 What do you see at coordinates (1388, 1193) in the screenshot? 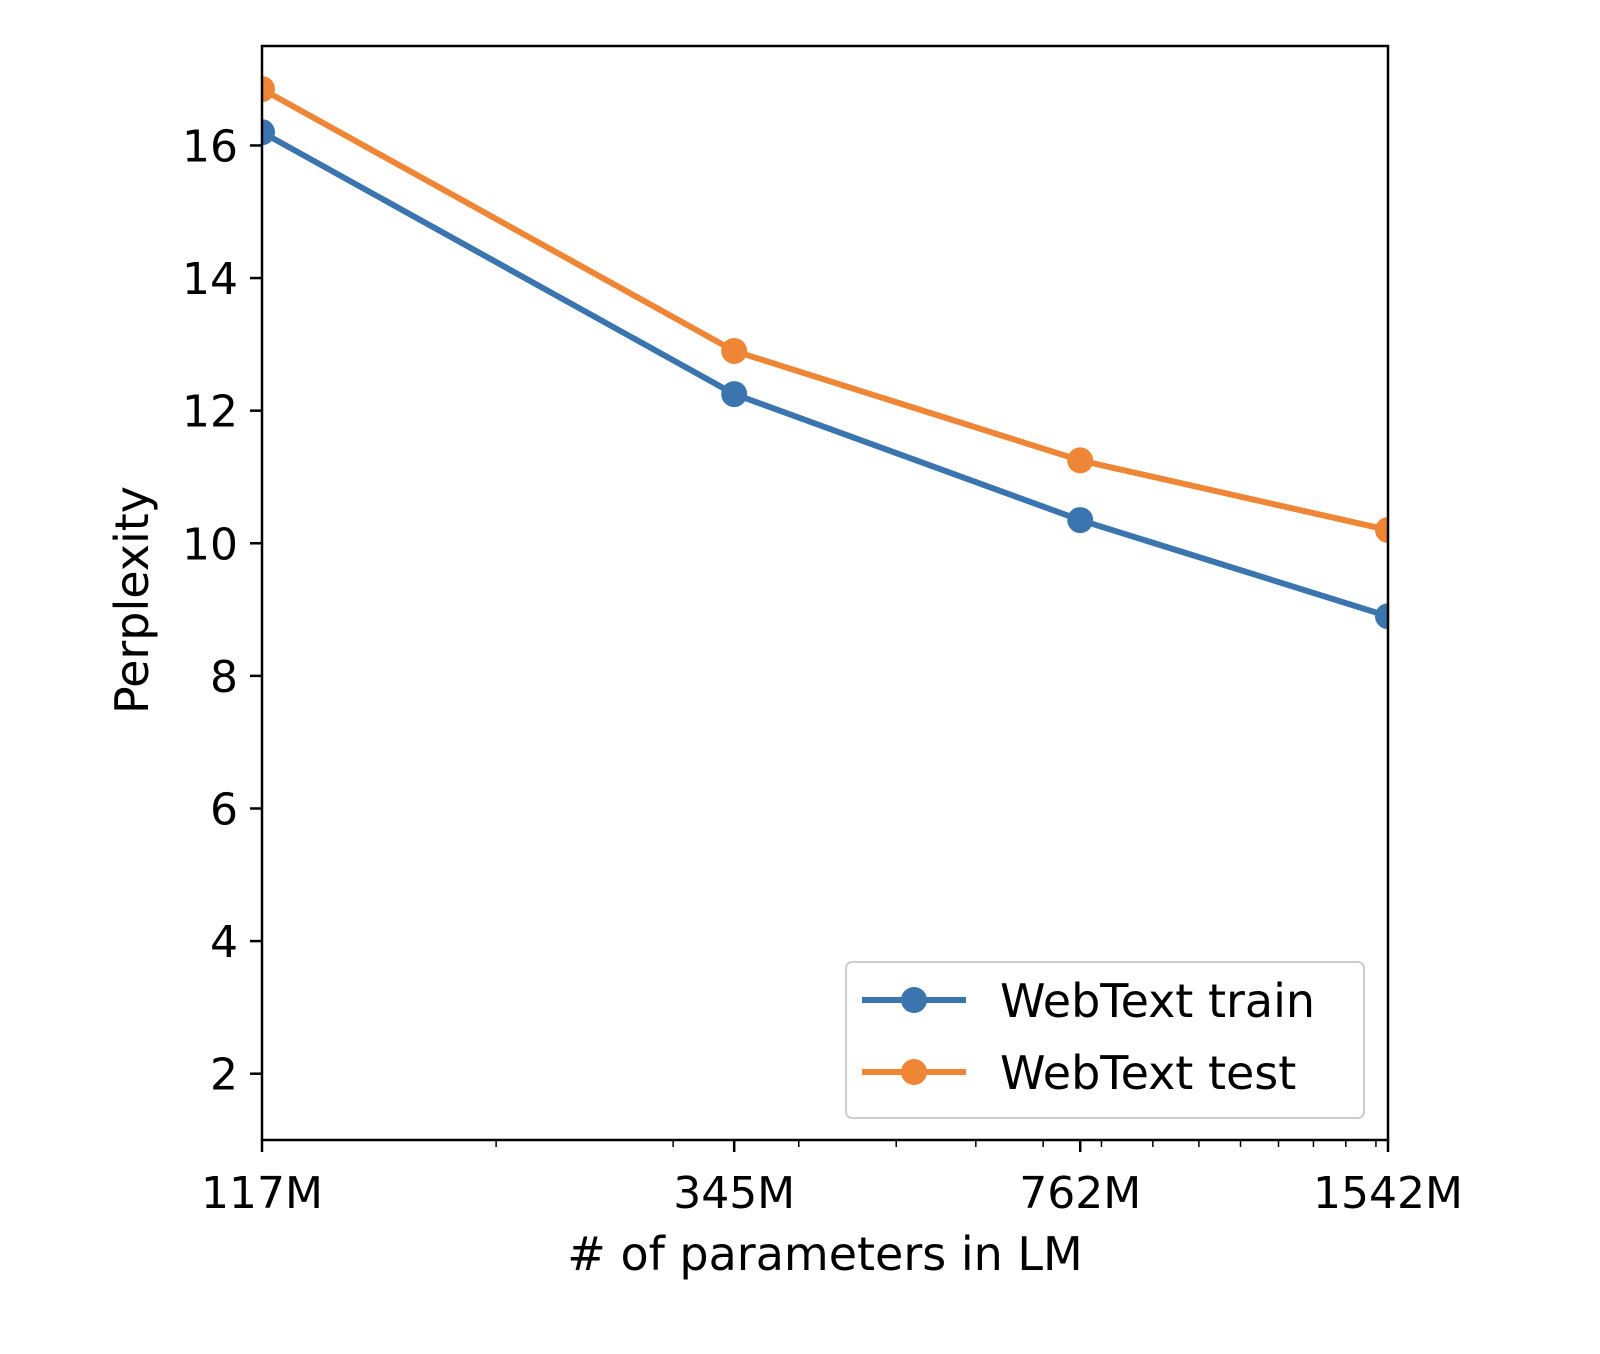
I see `x-tick-label: 1542M` at bounding box center [1388, 1193].